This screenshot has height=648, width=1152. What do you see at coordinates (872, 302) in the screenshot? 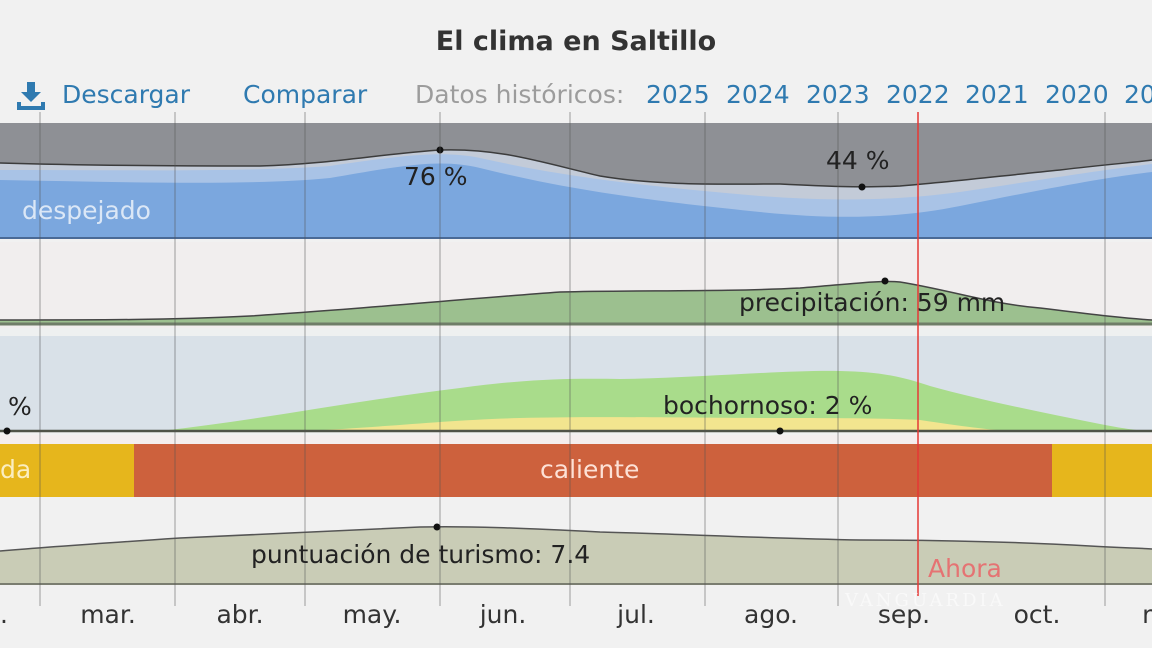
I see `precipitation-label: precipitación: 59 mm` at bounding box center [872, 302].